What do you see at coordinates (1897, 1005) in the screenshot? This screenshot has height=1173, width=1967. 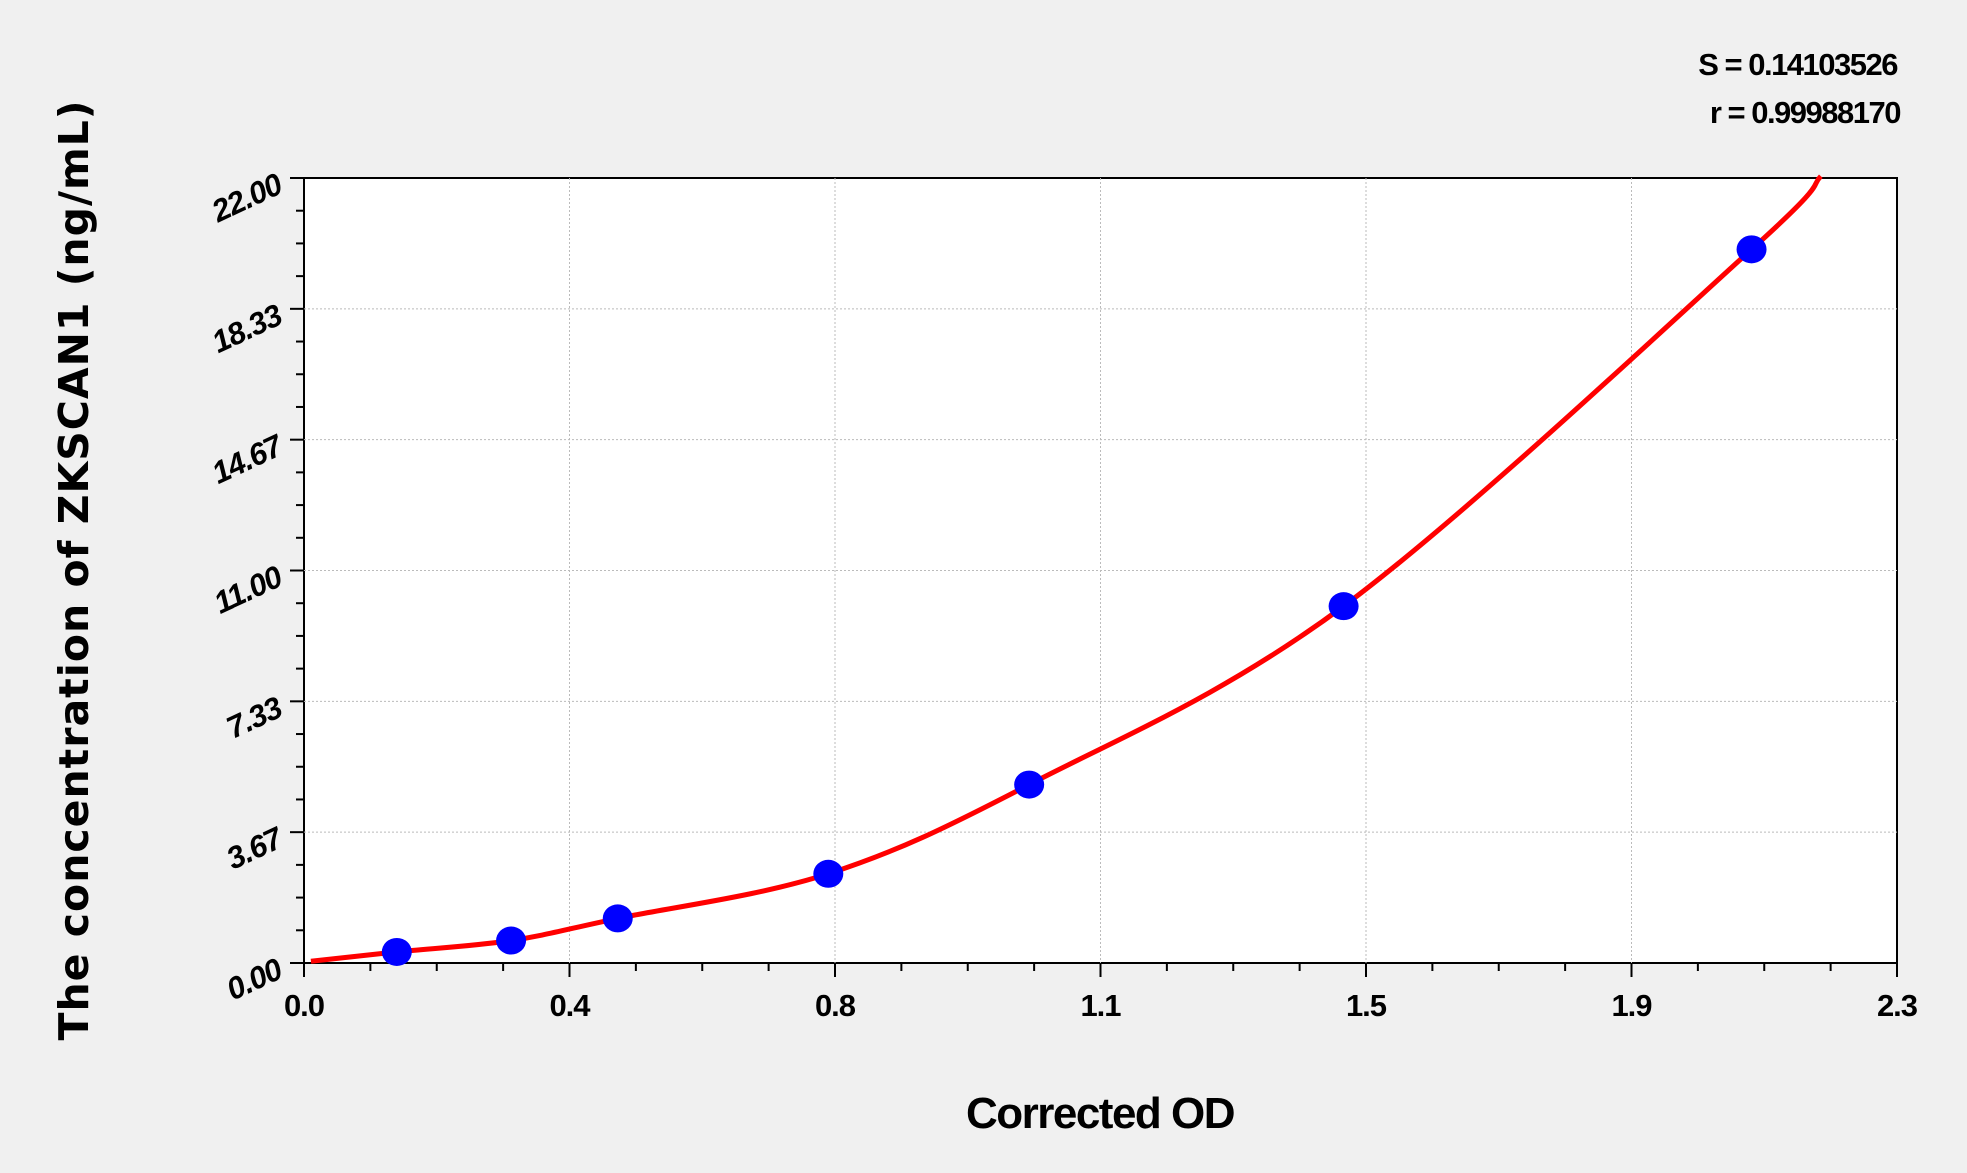 I see `x-tick-label: 2.3` at bounding box center [1897, 1005].